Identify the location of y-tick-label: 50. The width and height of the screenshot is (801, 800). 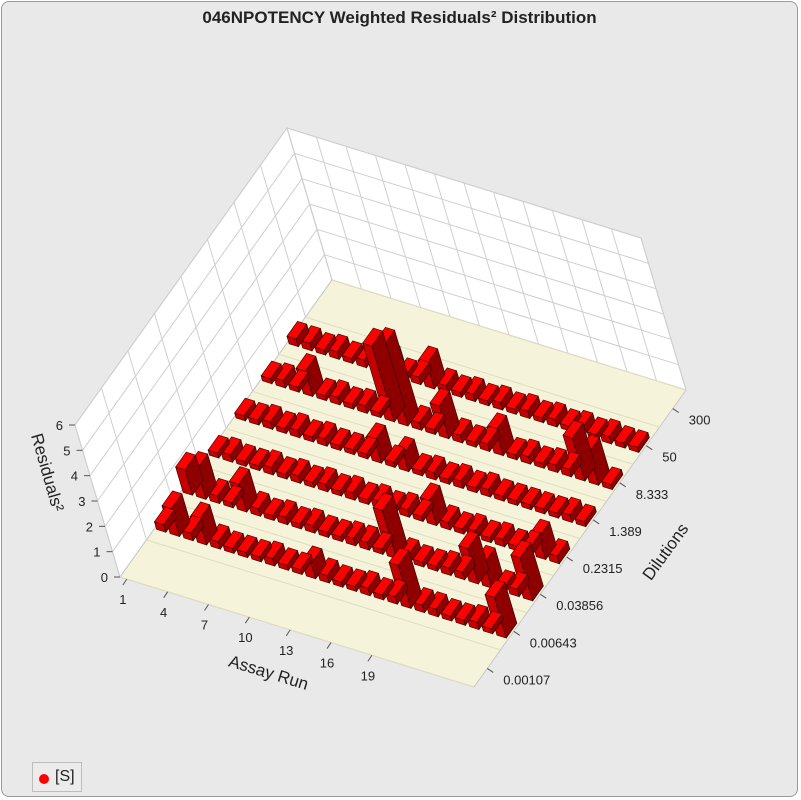
(669, 457).